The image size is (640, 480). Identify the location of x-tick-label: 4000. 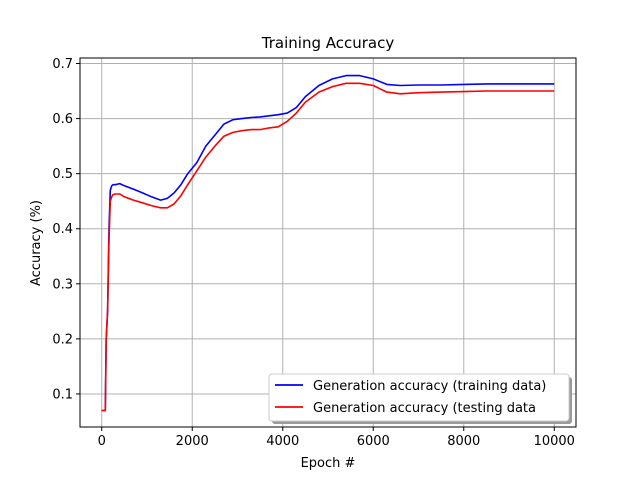
(282, 441).